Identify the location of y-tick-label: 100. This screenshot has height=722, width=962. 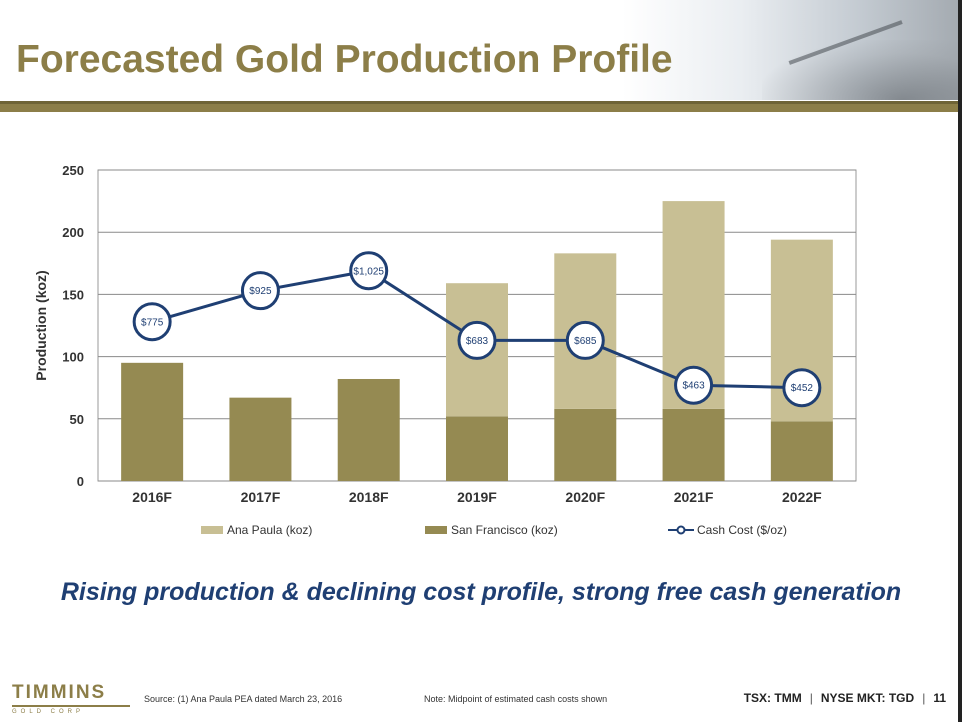
(73, 357).